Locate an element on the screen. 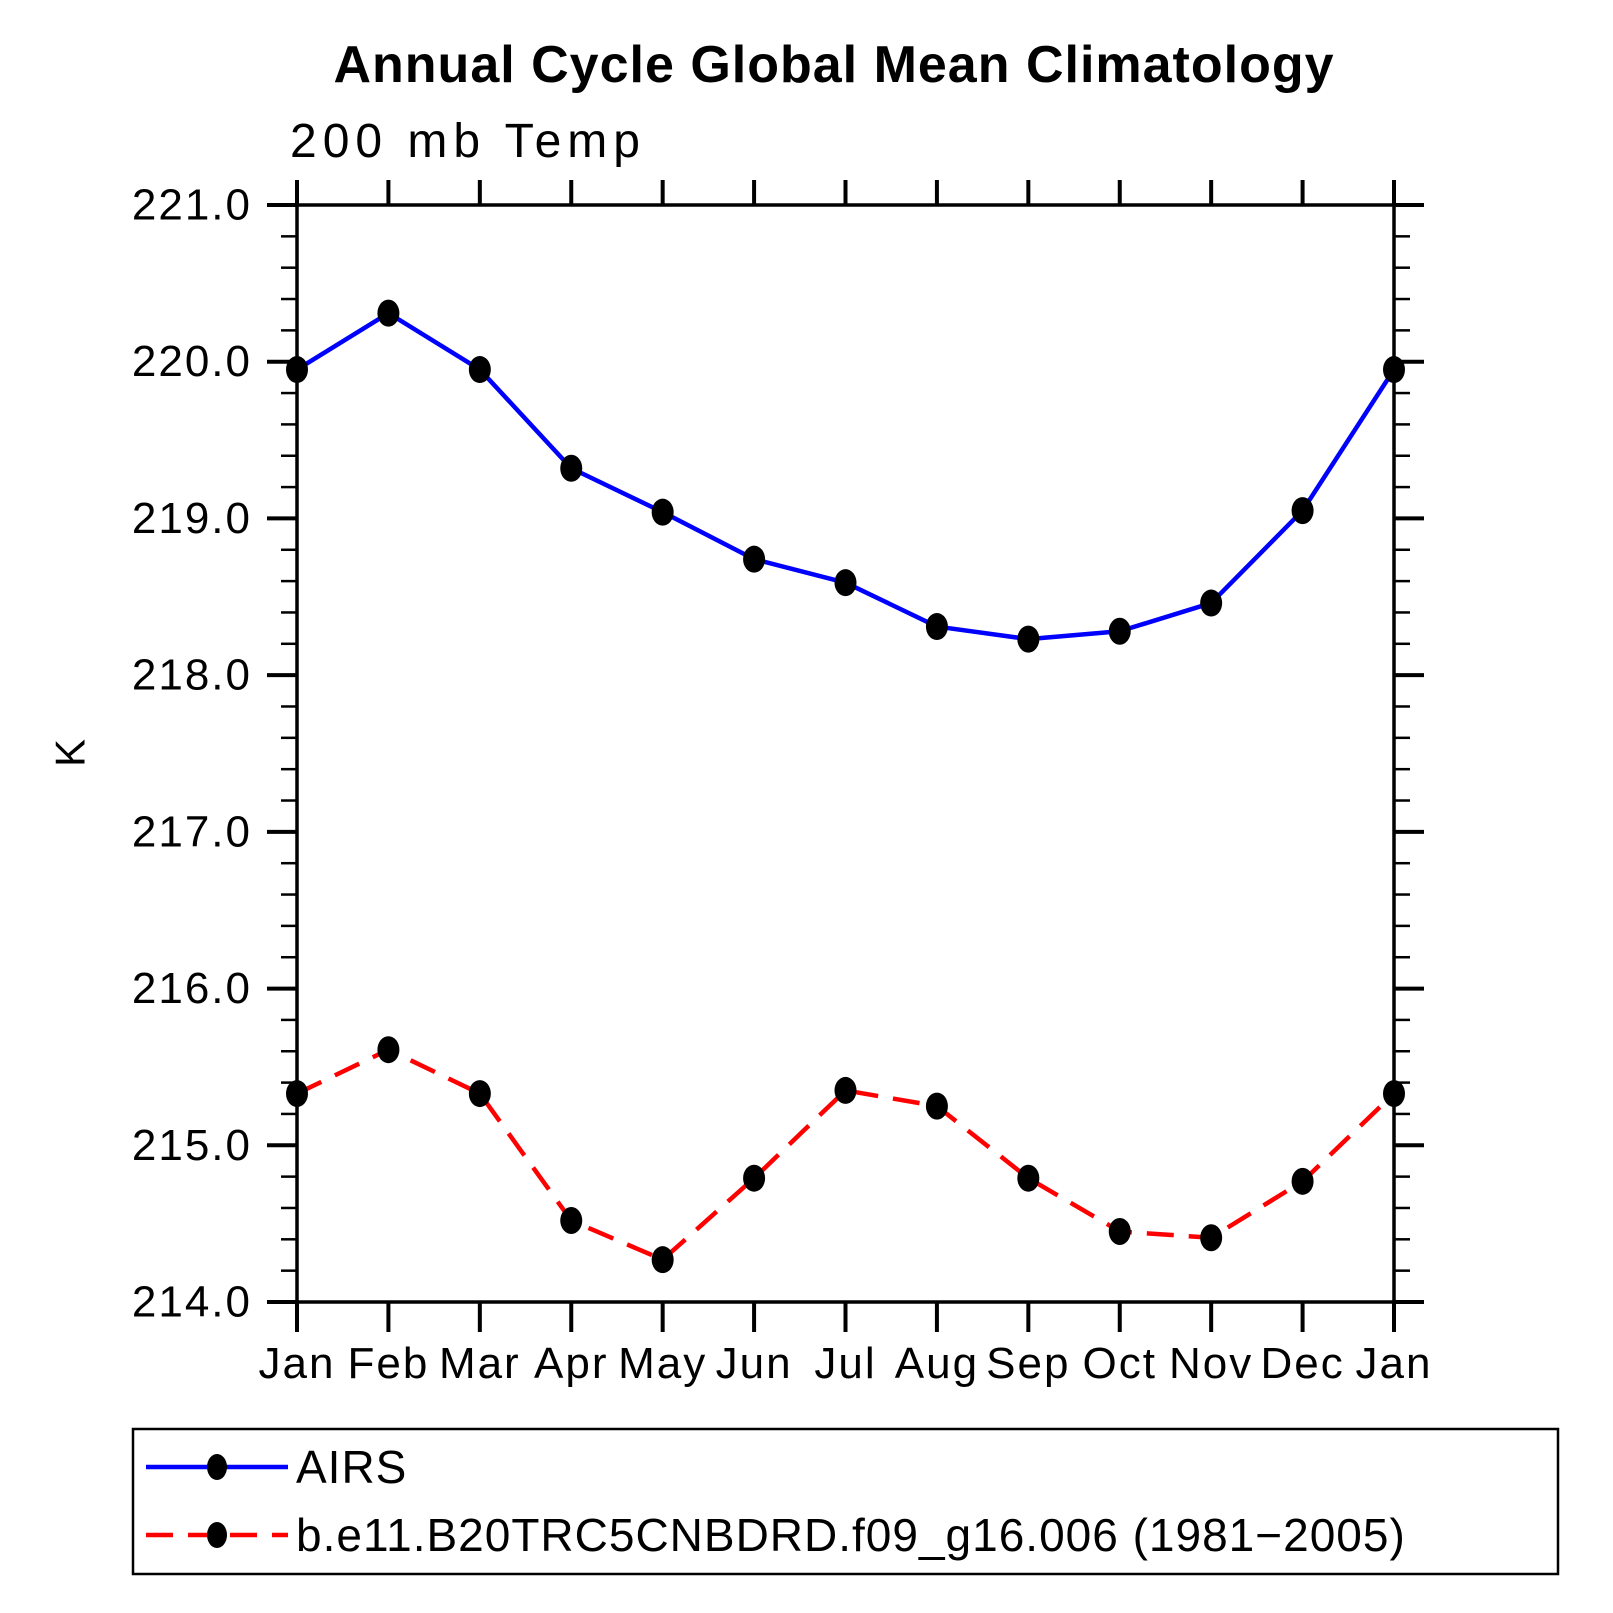  x-tick-label: Feb is located at coordinates (389, 1363).